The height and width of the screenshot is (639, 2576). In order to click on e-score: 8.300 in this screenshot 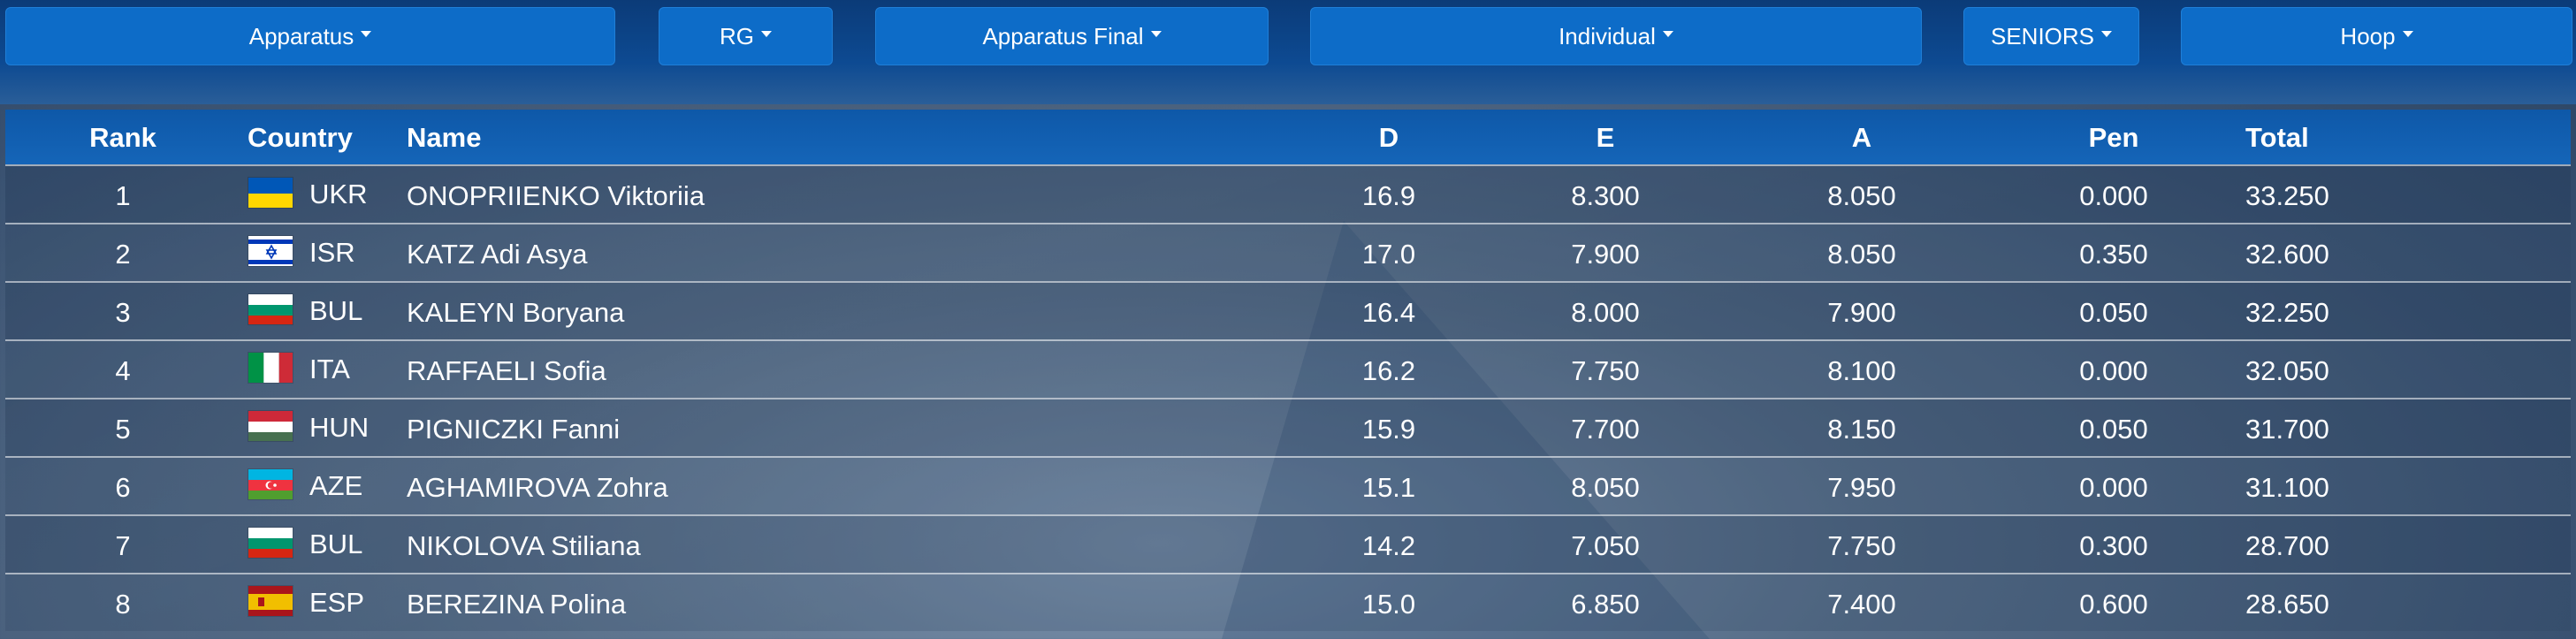, I will do `click(1605, 195)`.